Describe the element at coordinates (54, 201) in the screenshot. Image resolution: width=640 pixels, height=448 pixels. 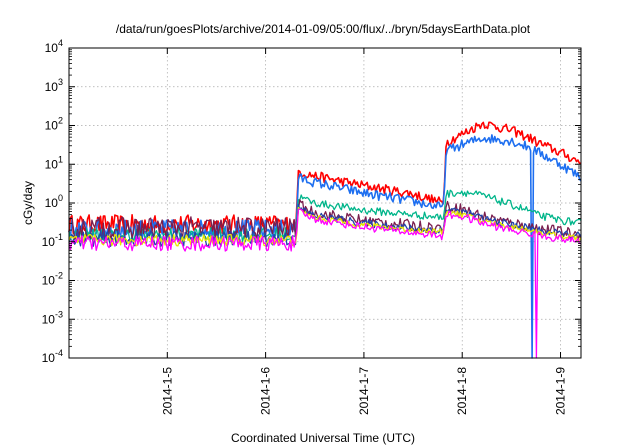
I see `y-tick-label: 10⁰` at that location.